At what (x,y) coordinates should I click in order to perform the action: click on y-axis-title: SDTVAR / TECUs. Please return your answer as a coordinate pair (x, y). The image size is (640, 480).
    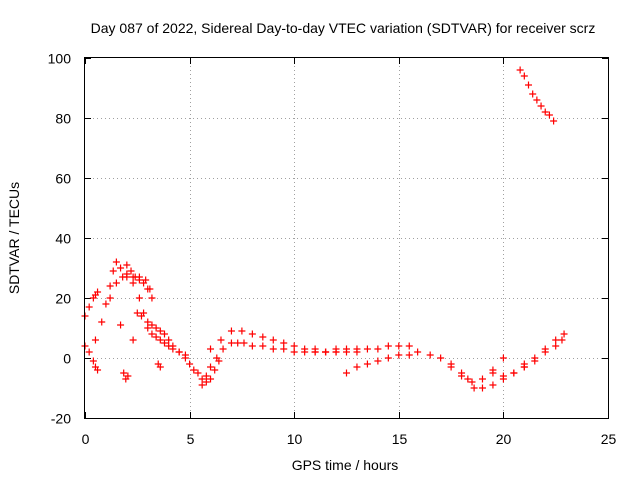
    Looking at the image, I should click on (14, 238).